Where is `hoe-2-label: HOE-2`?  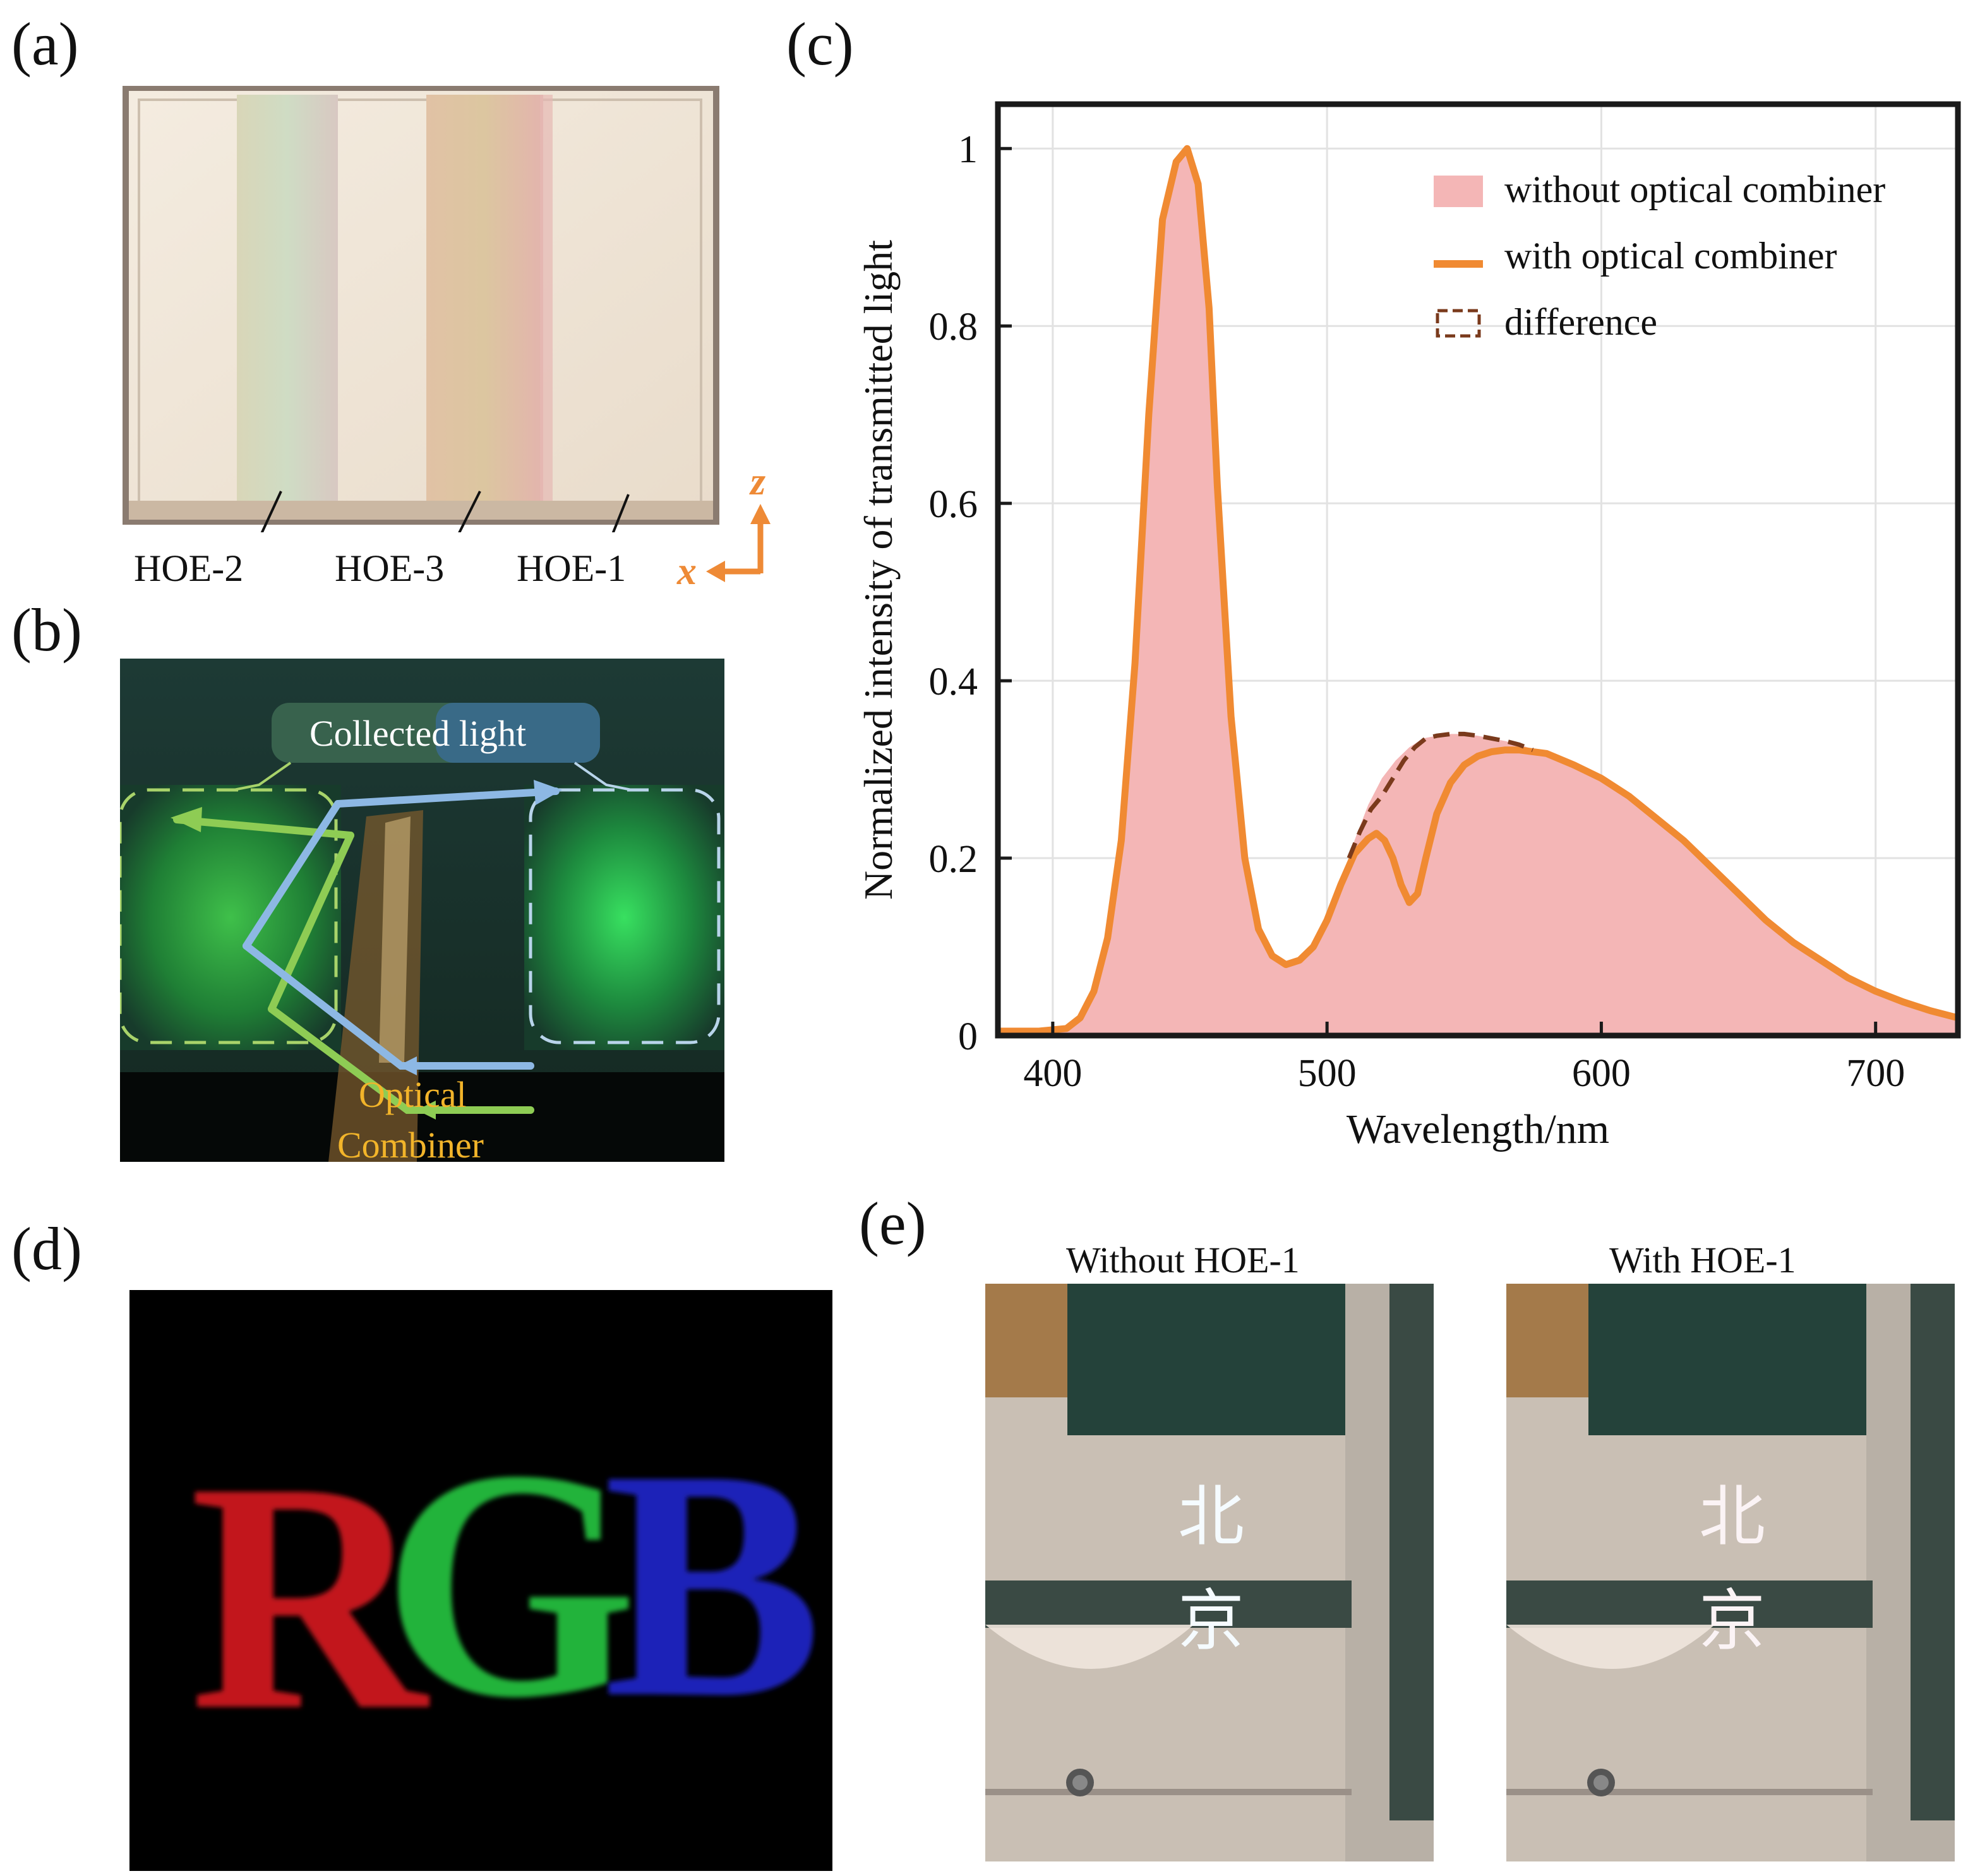 hoe-2-label: HOE-2 is located at coordinates (189, 568).